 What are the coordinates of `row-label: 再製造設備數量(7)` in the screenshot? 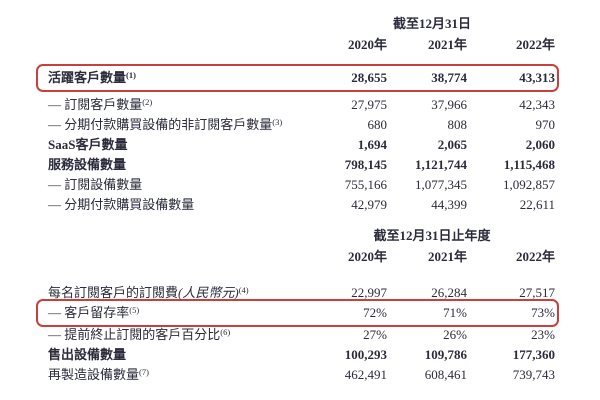 It's located at (98, 374).